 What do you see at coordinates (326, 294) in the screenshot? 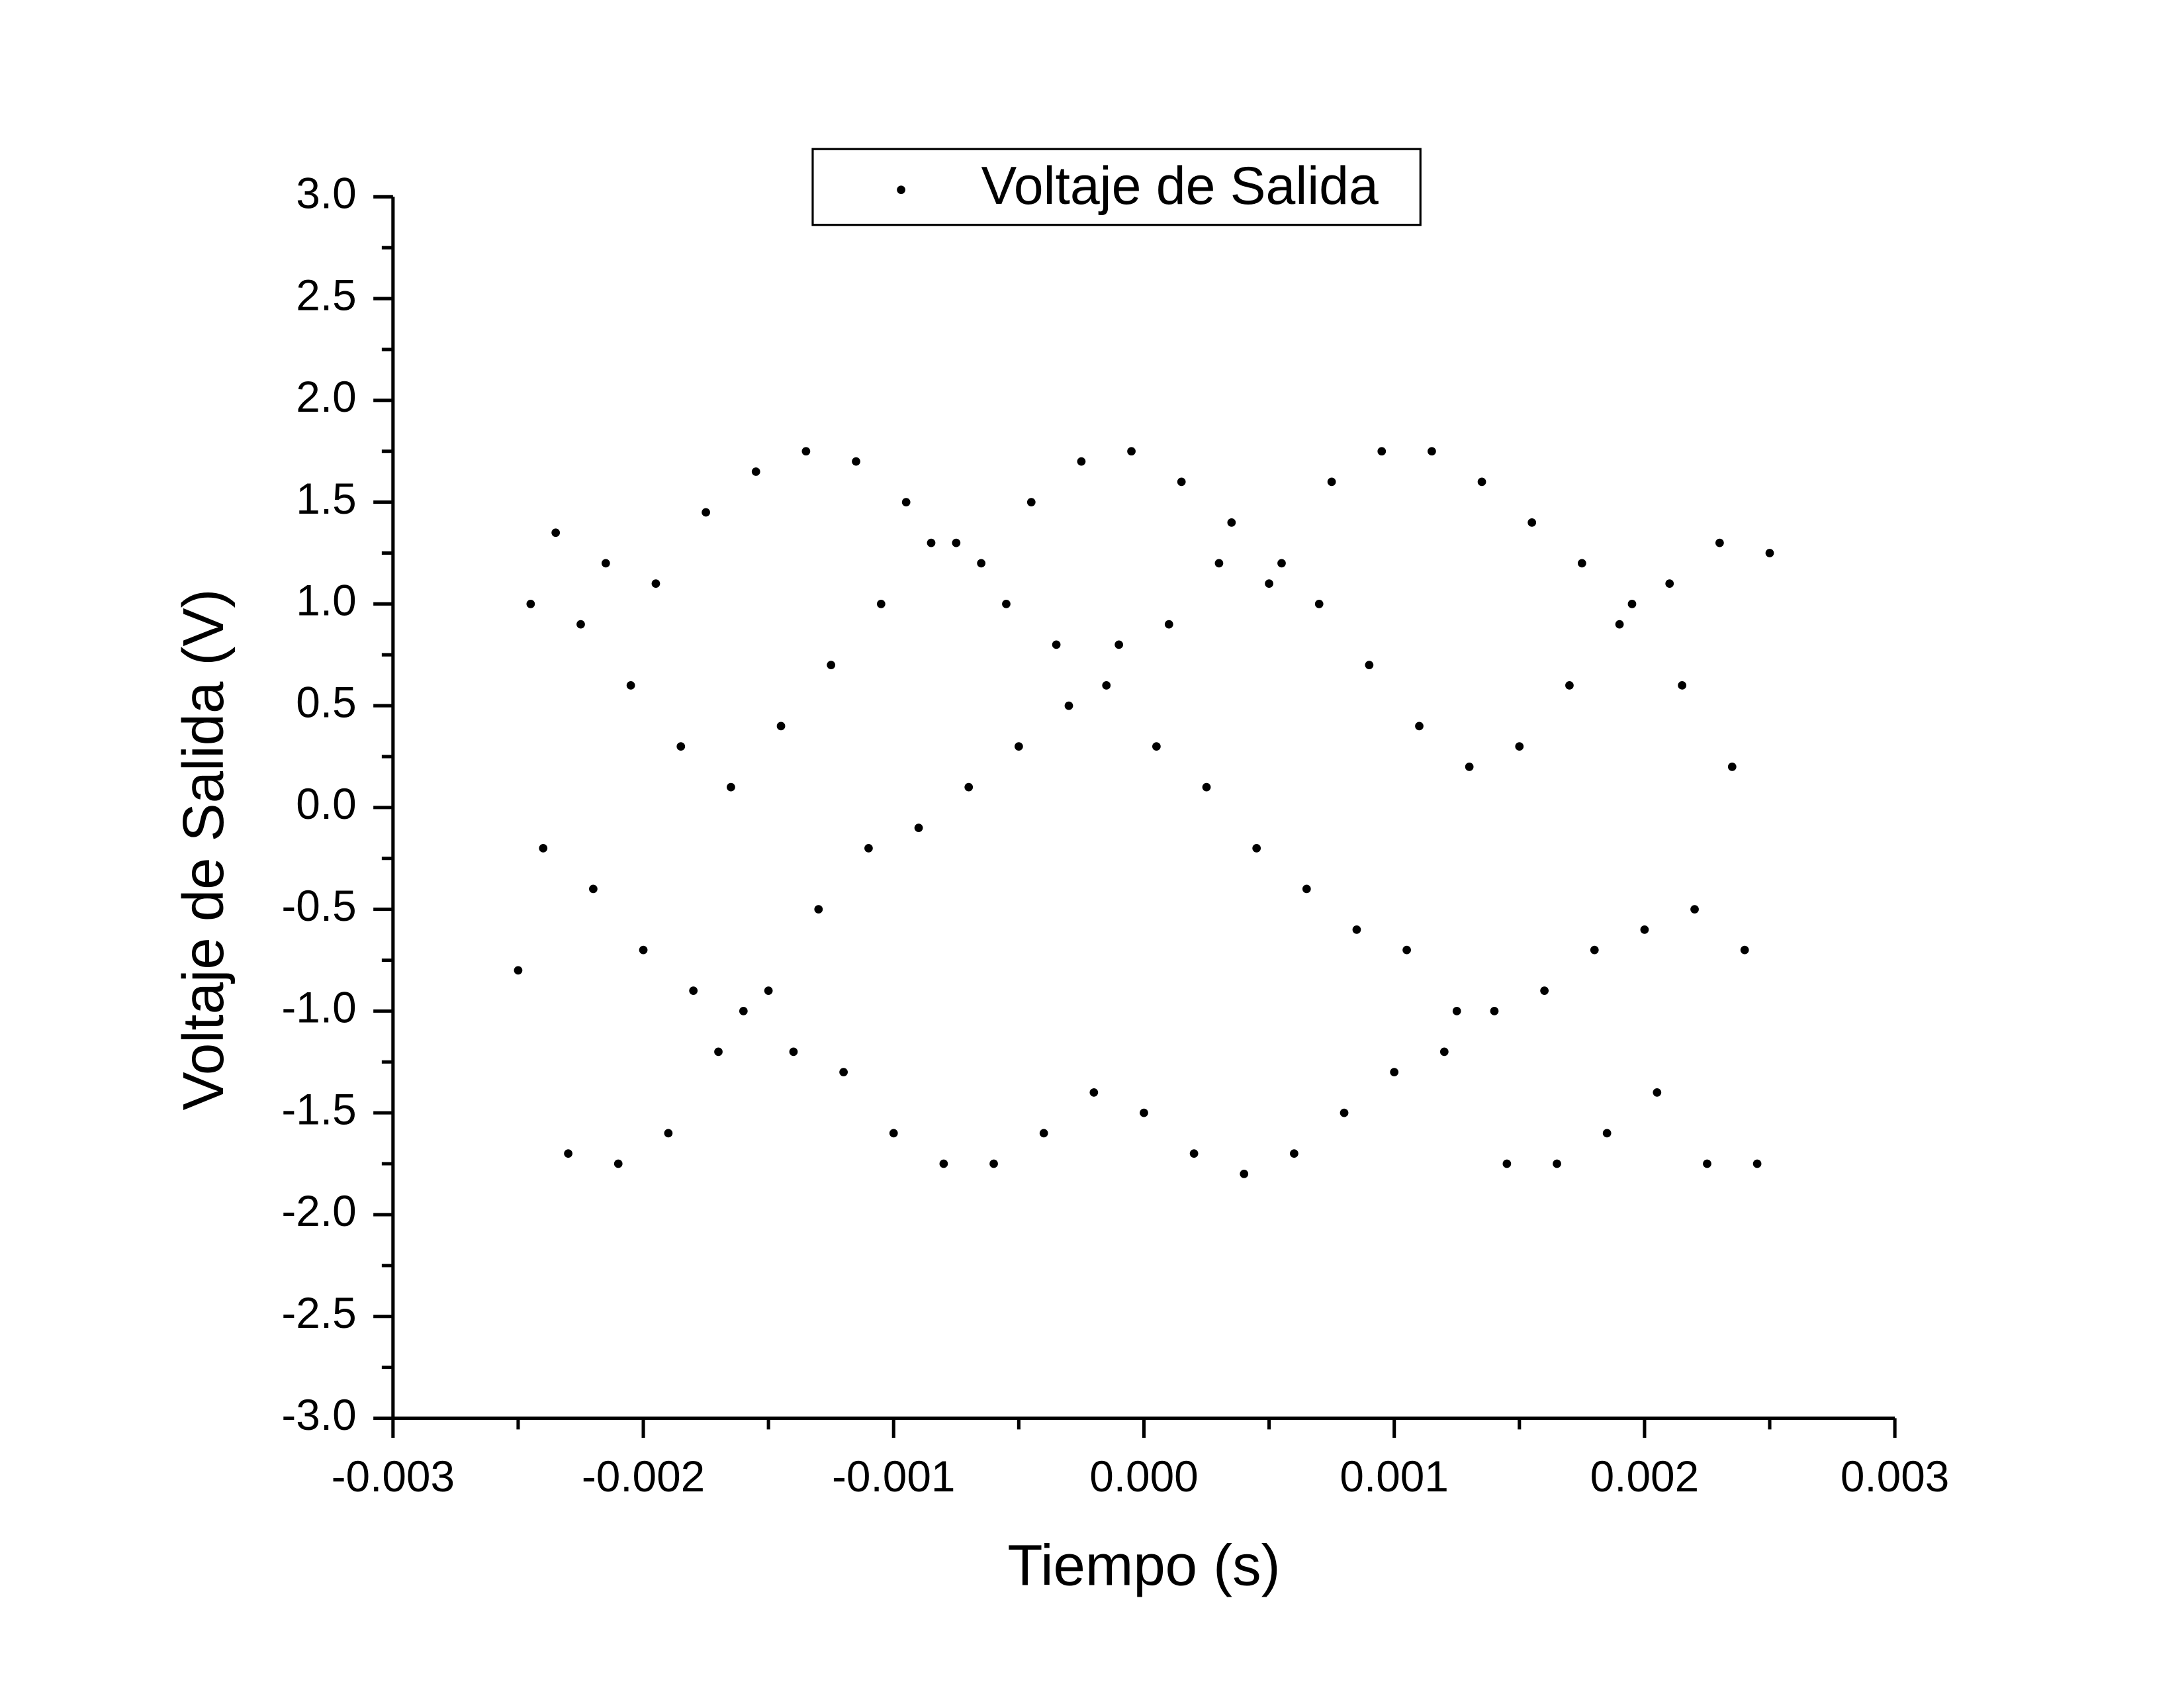
I see `y-tick-label: 2.5` at bounding box center [326, 294].